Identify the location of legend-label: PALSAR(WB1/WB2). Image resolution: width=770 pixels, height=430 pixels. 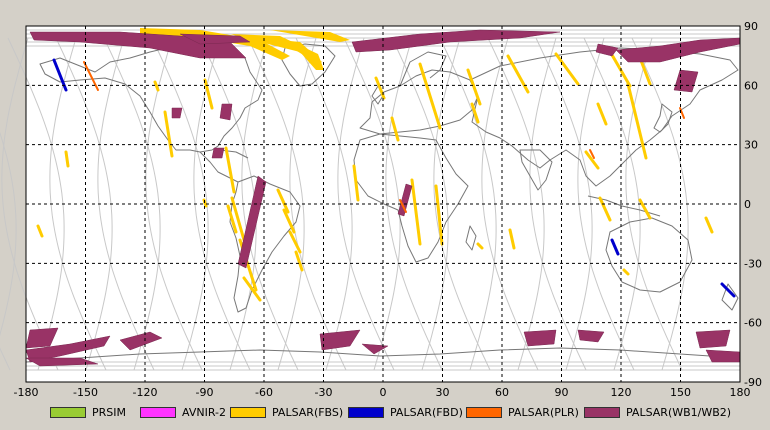
(679, 412).